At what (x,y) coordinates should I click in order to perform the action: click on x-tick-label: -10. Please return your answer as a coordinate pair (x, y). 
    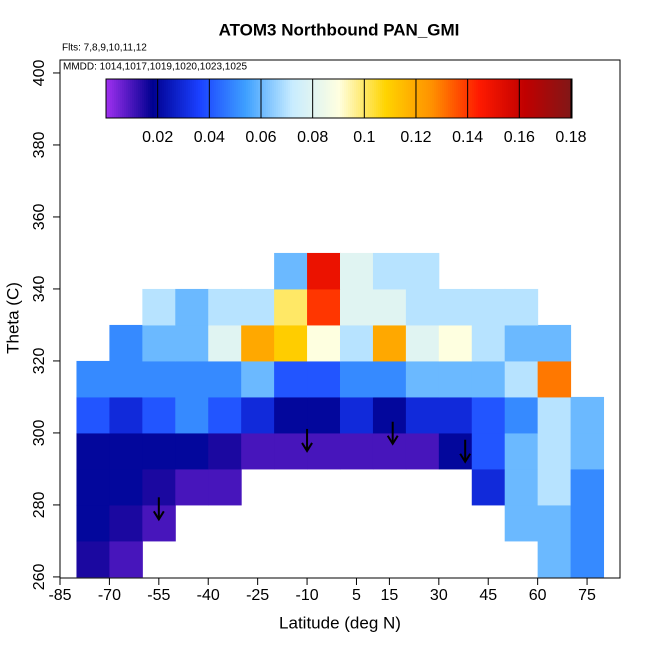
    Looking at the image, I should click on (306, 595).